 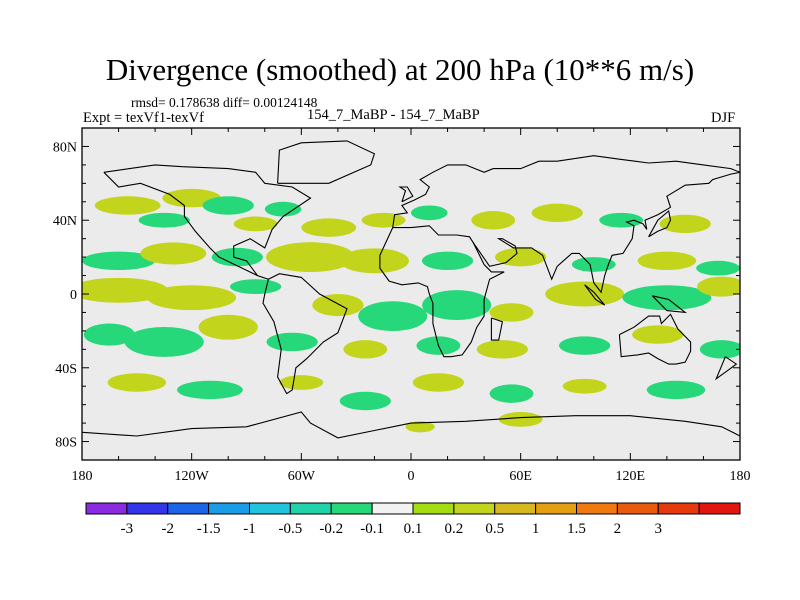 What do you see at coordinates (618, 529) in the screenshot?
I see `colorbar-label: 2` at bounding box center [618, 529].